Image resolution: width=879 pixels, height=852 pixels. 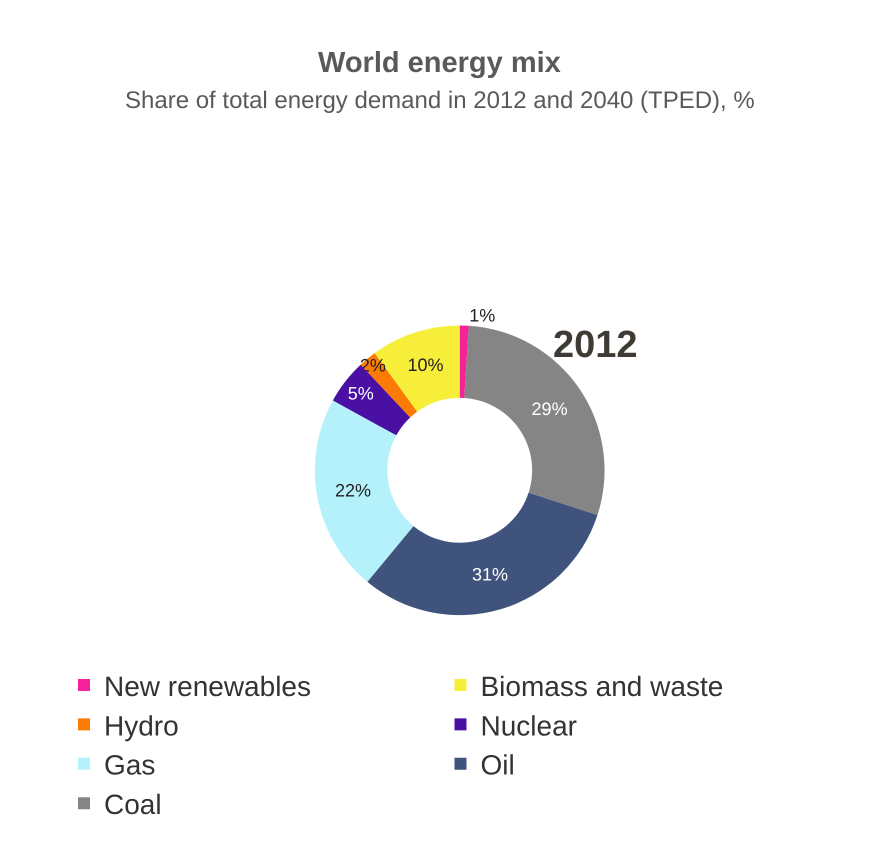 I want to click on data-label: 5%, so click(x=361, y=394).